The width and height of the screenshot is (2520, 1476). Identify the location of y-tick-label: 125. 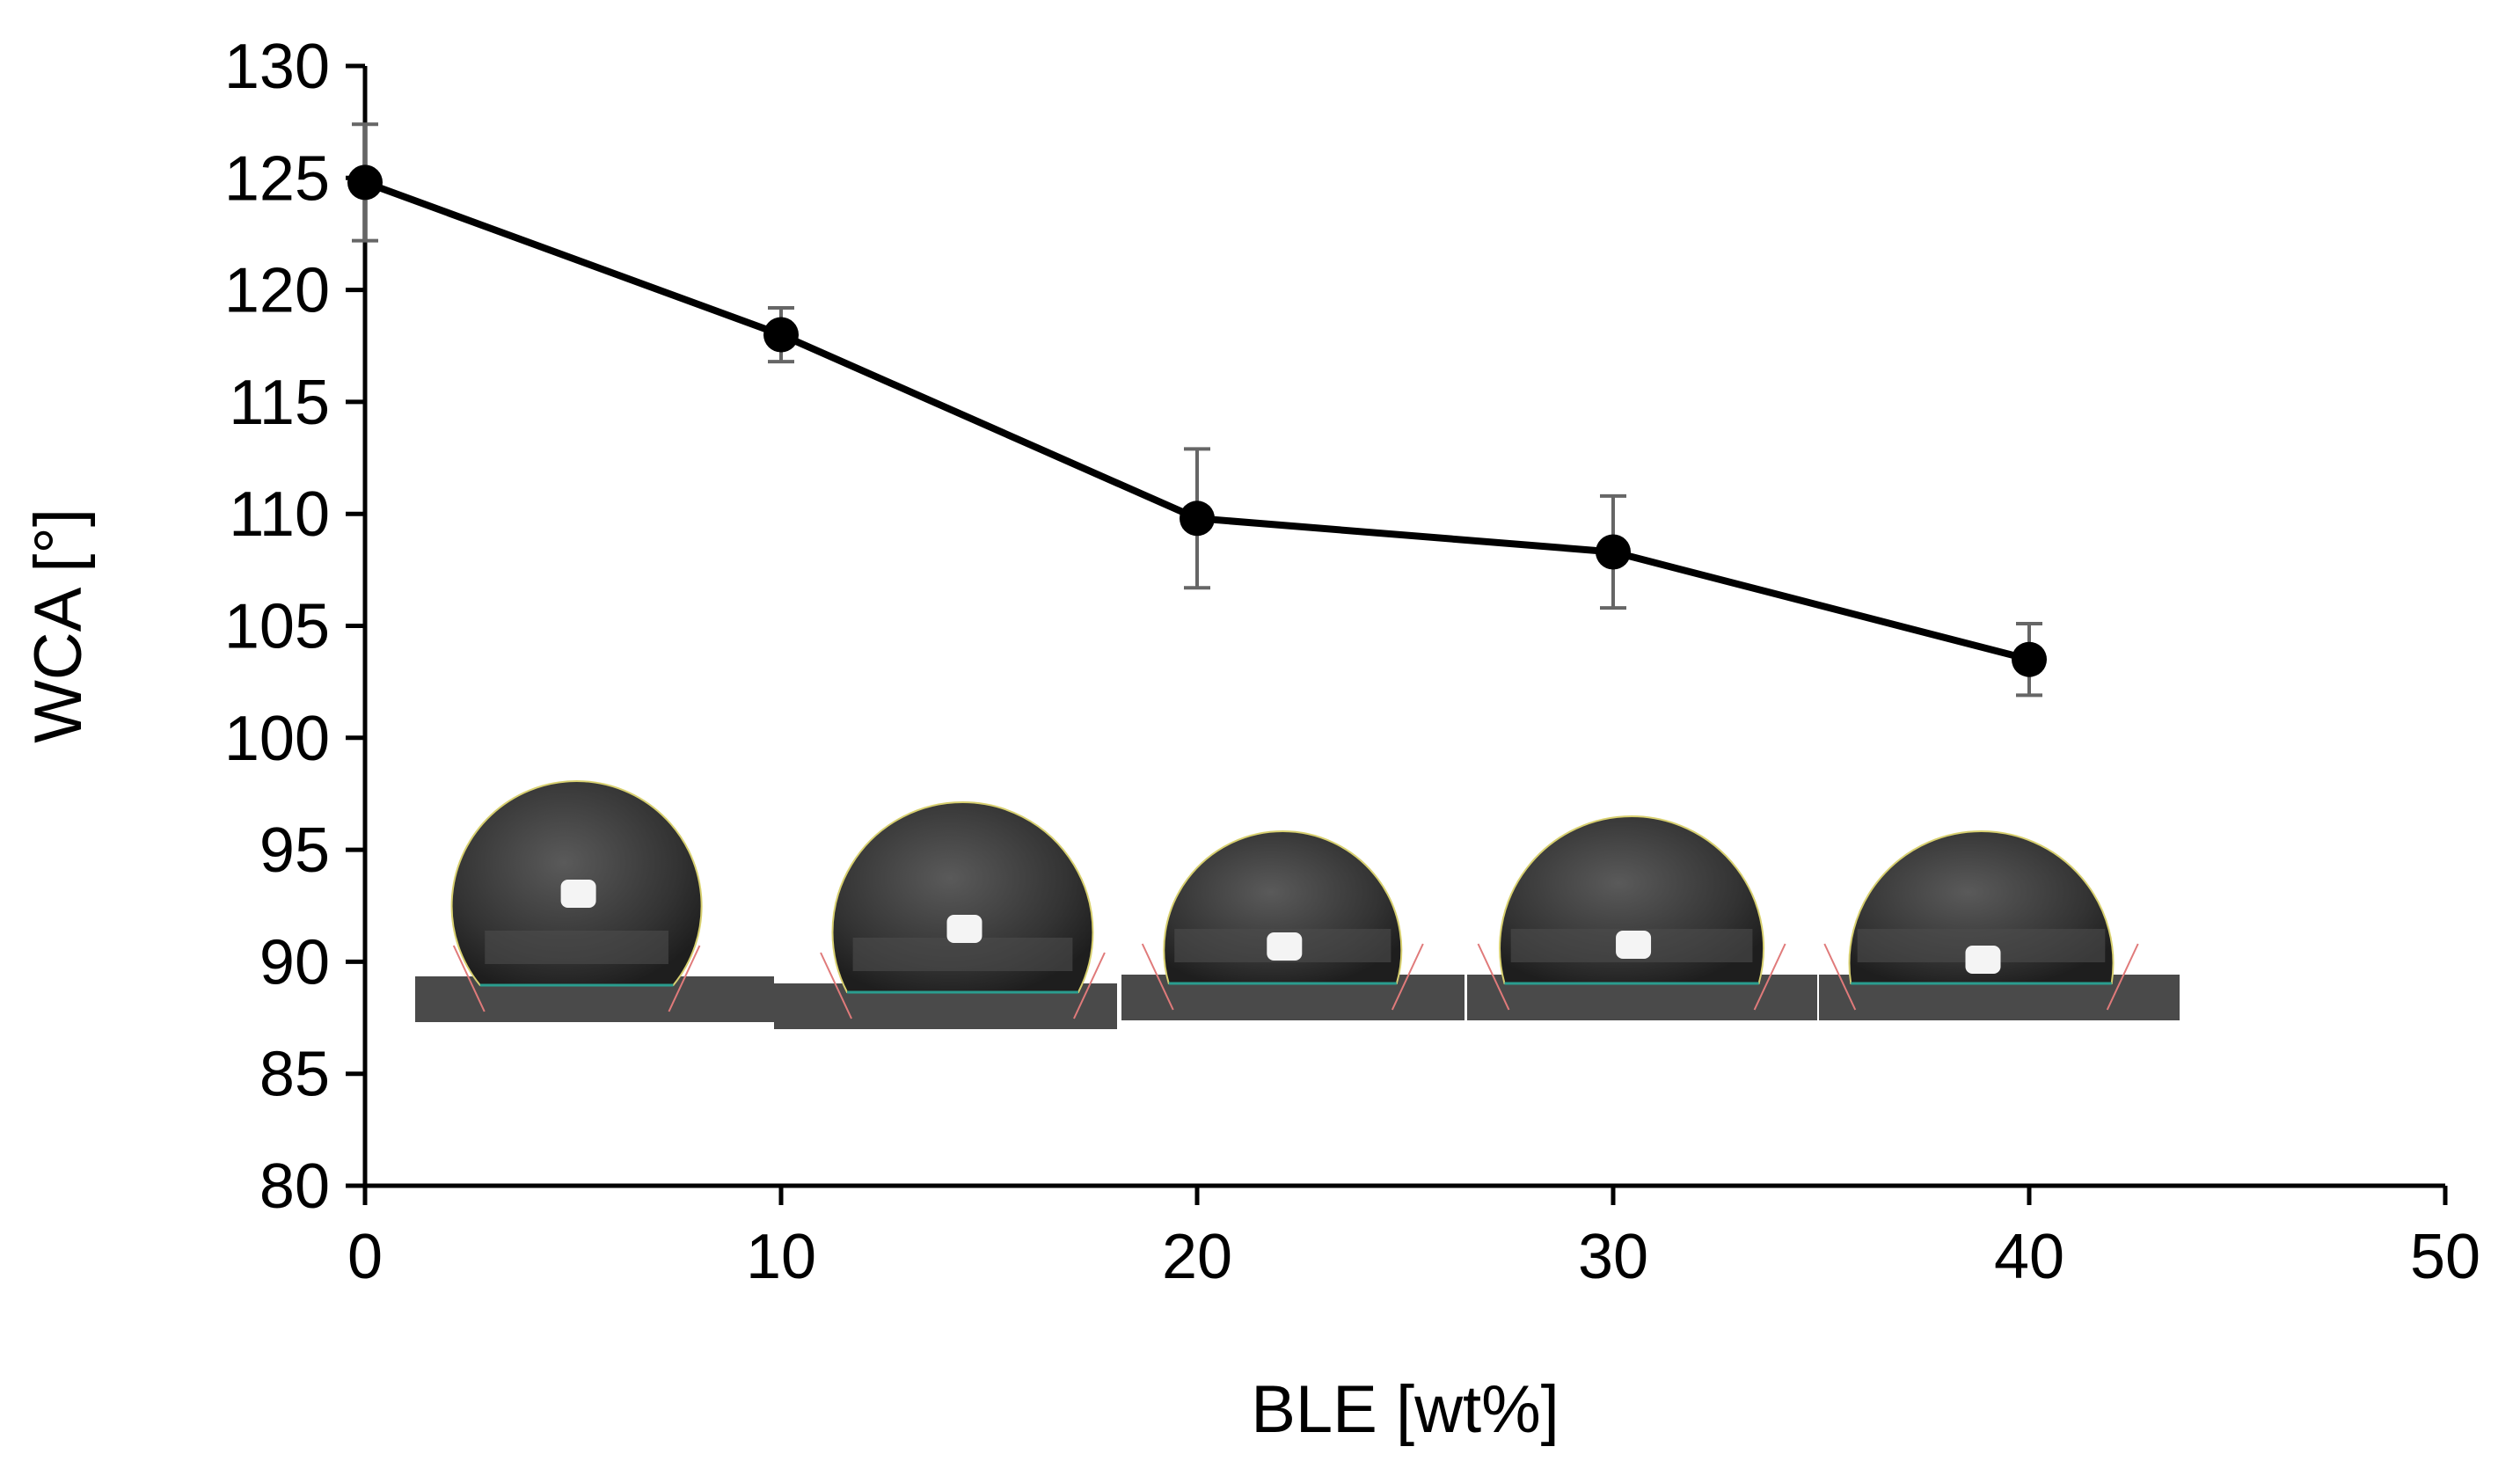
(277, 178).